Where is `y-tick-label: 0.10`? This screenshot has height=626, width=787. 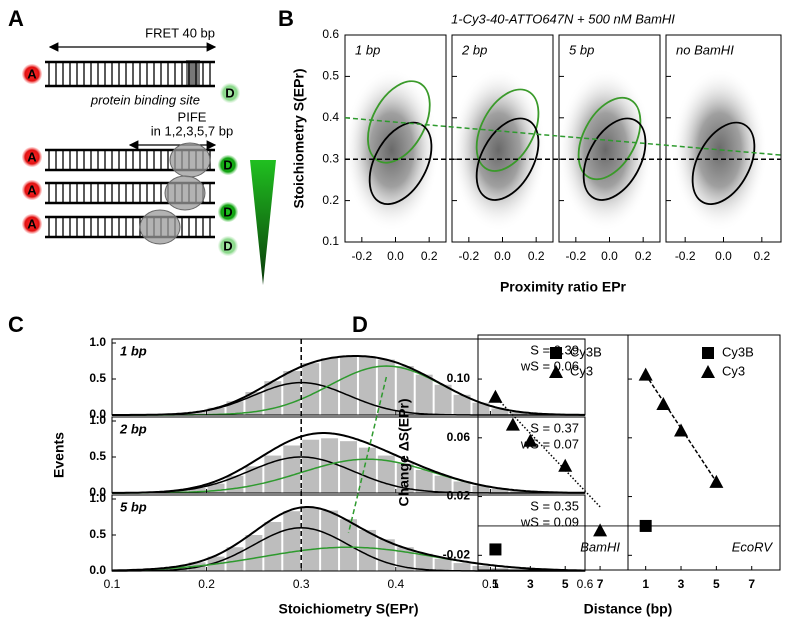 y-tick-label: 0.10 is located at coordinates (459, 378).